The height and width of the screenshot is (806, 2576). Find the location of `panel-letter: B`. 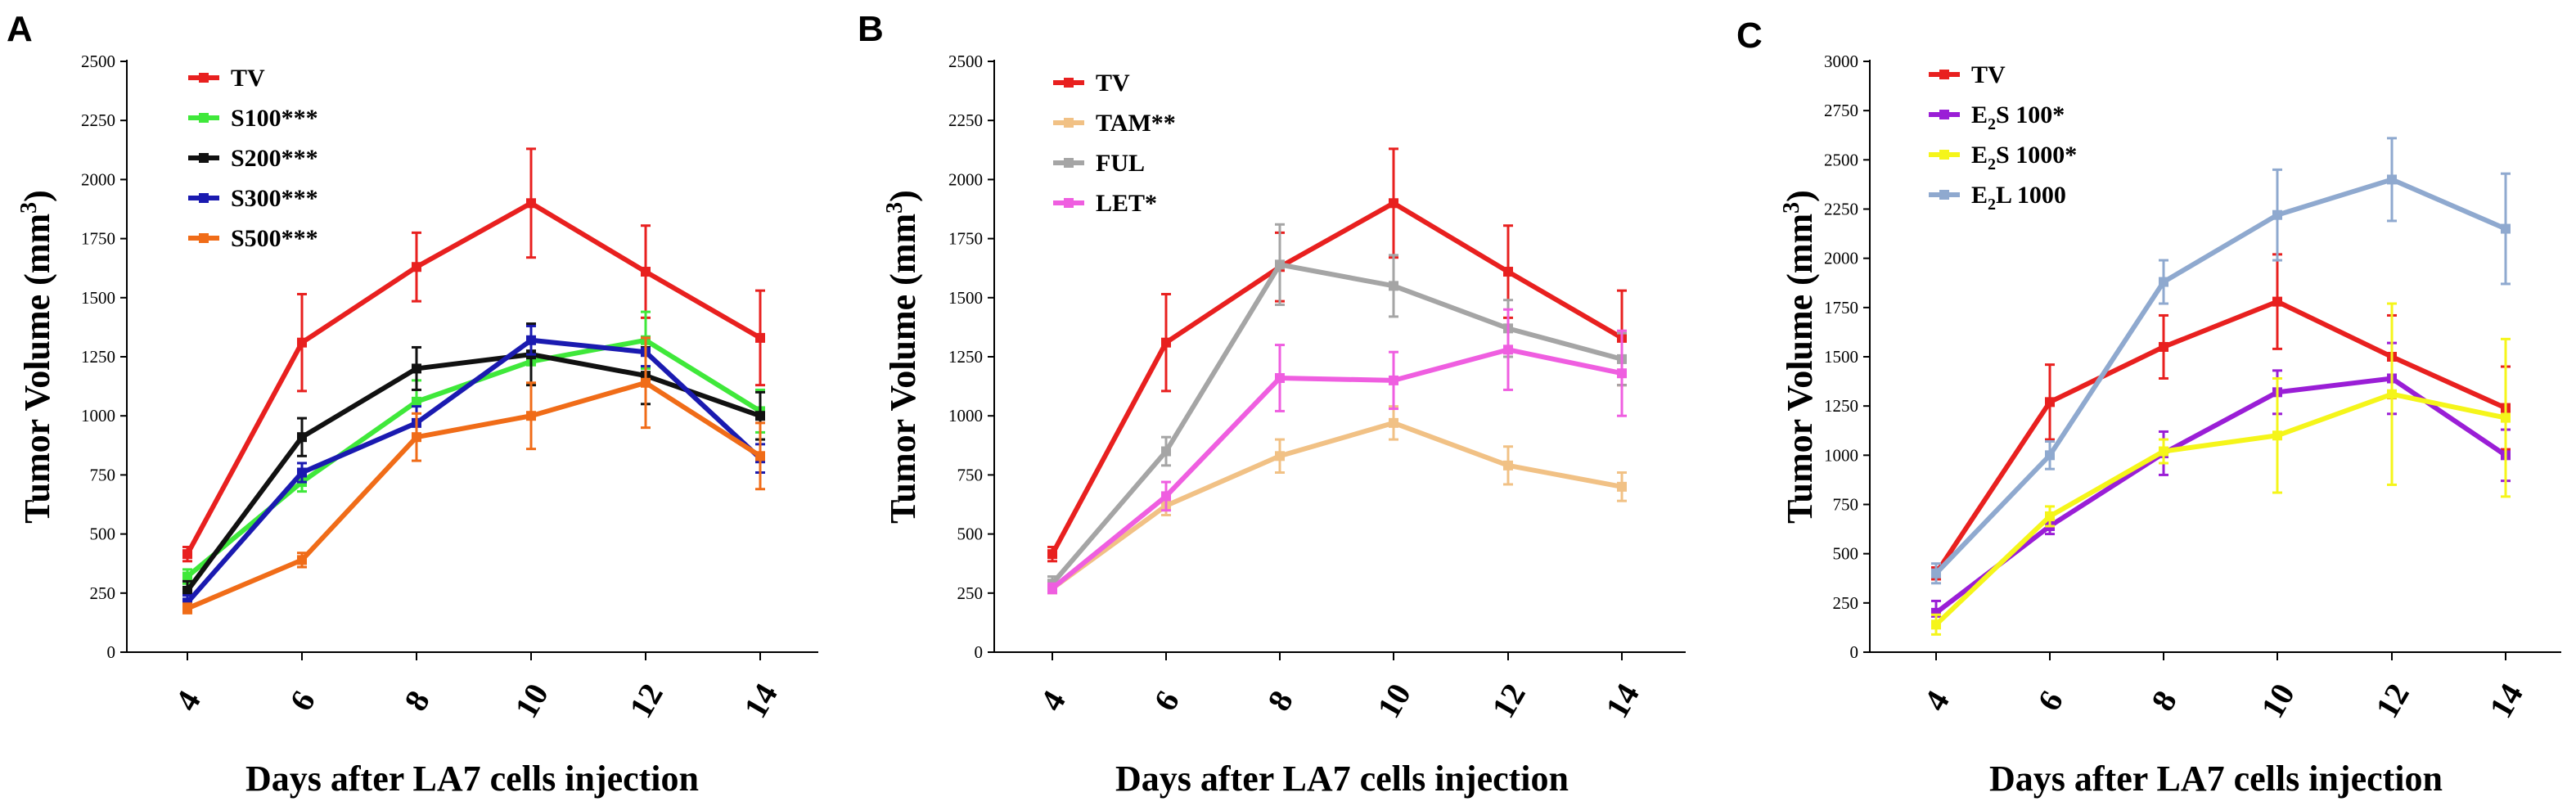

panel-letter: B is located at coordinates (871, 29).